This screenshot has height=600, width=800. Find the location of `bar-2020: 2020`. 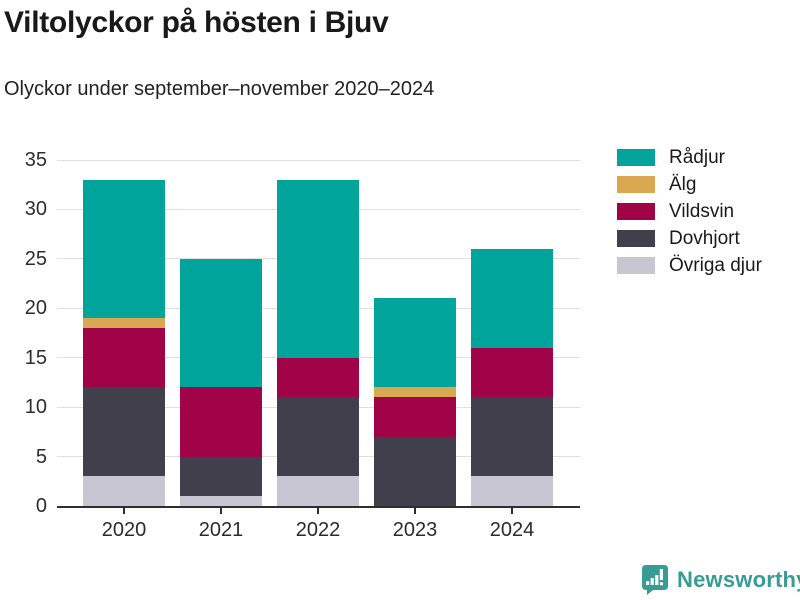

bar-2020: 2020 is located at coordinates (124, 350).